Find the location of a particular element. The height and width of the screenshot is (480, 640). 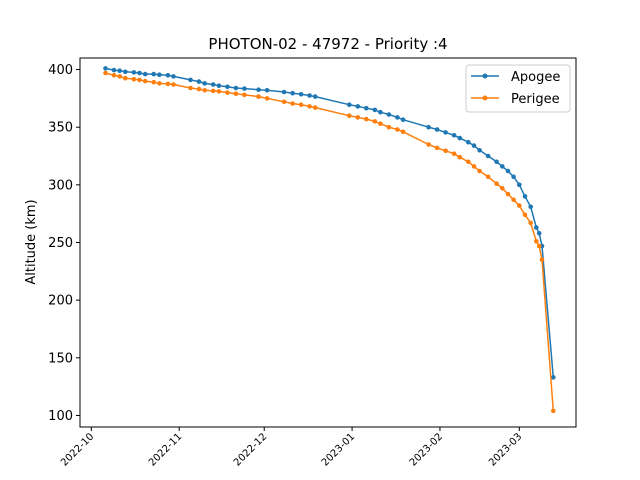

chart-title: PHOTON-02 - 47972 - Priority :4 is located at coordinates (327, 44).